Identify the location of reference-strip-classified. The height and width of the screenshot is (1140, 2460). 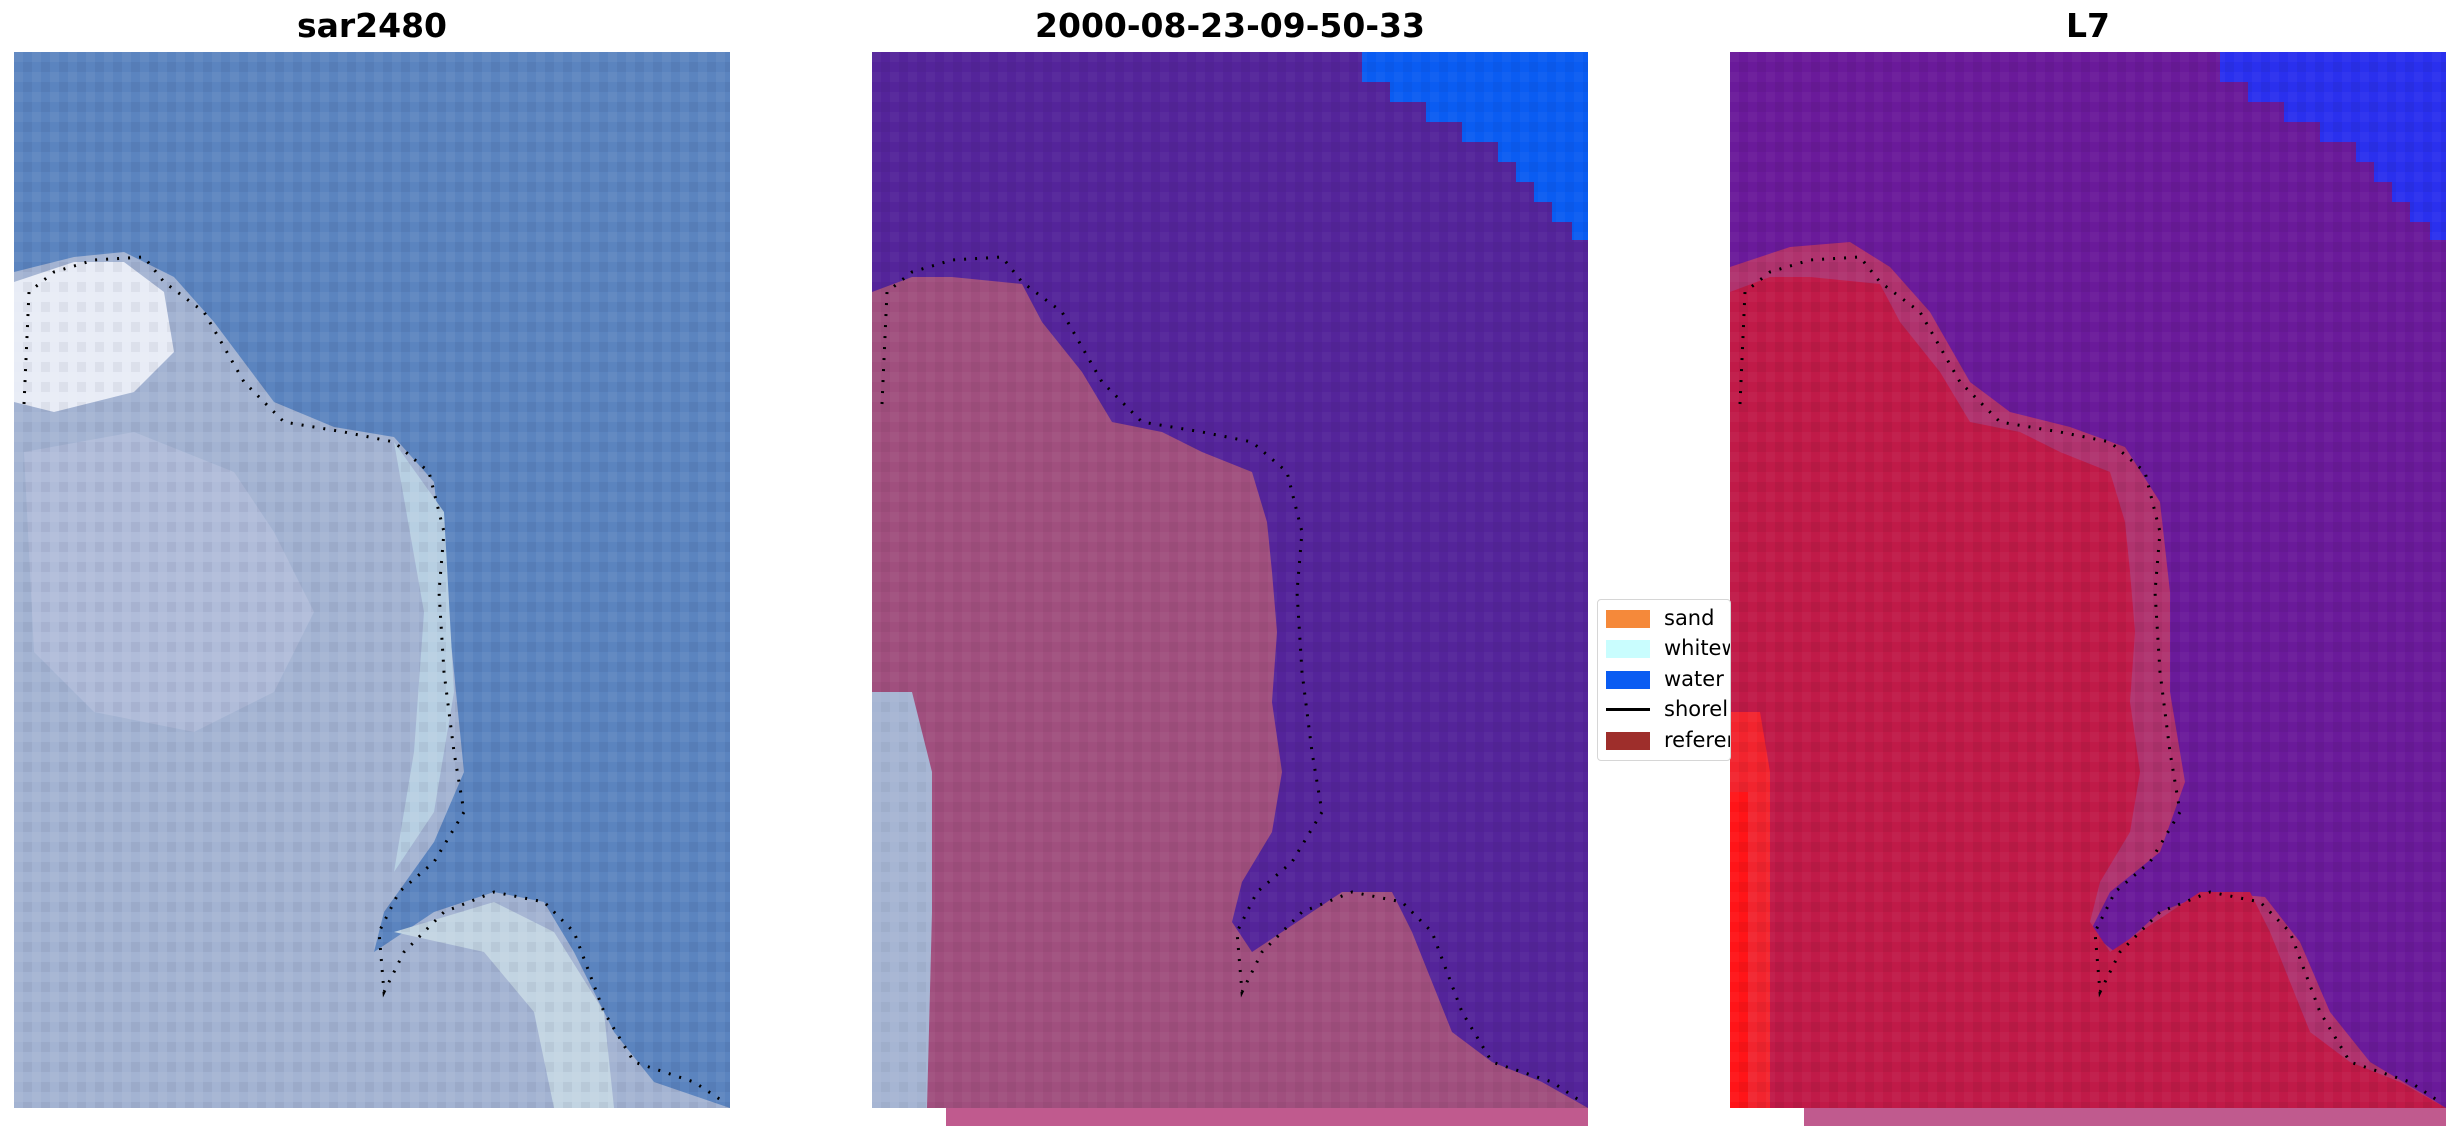
(1267, 1117).